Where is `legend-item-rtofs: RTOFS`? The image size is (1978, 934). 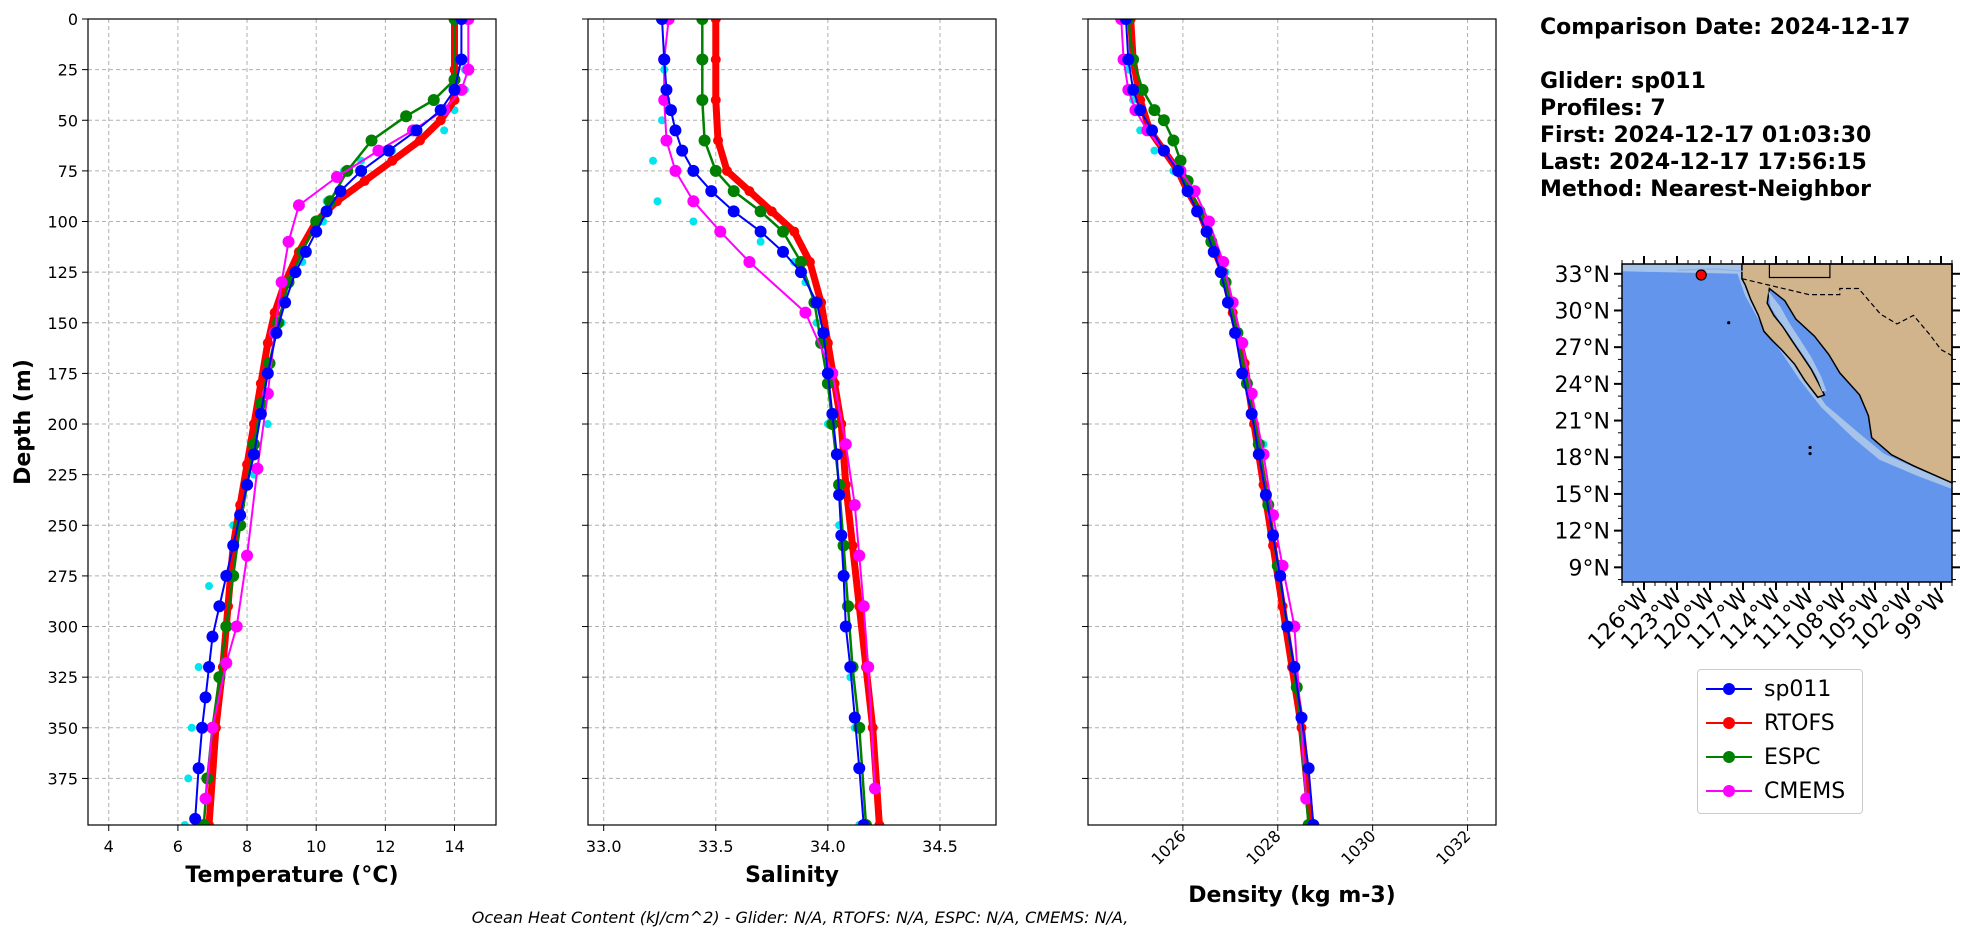 legend-item-rtofs: RTOFS is located at coordinates (1770, 723).